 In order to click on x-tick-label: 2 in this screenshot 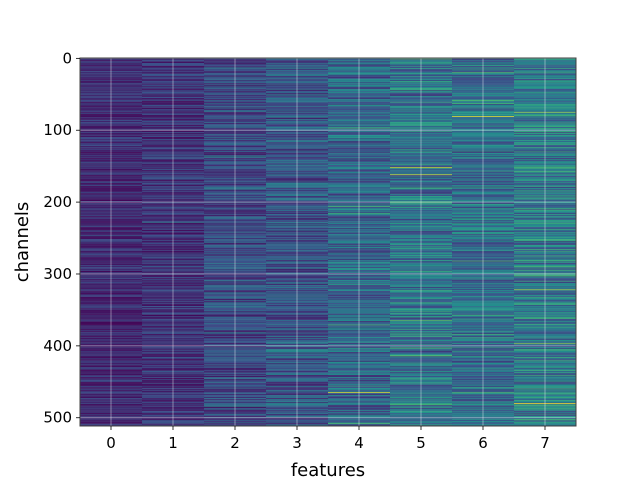, I will do `click(235, 443)`.